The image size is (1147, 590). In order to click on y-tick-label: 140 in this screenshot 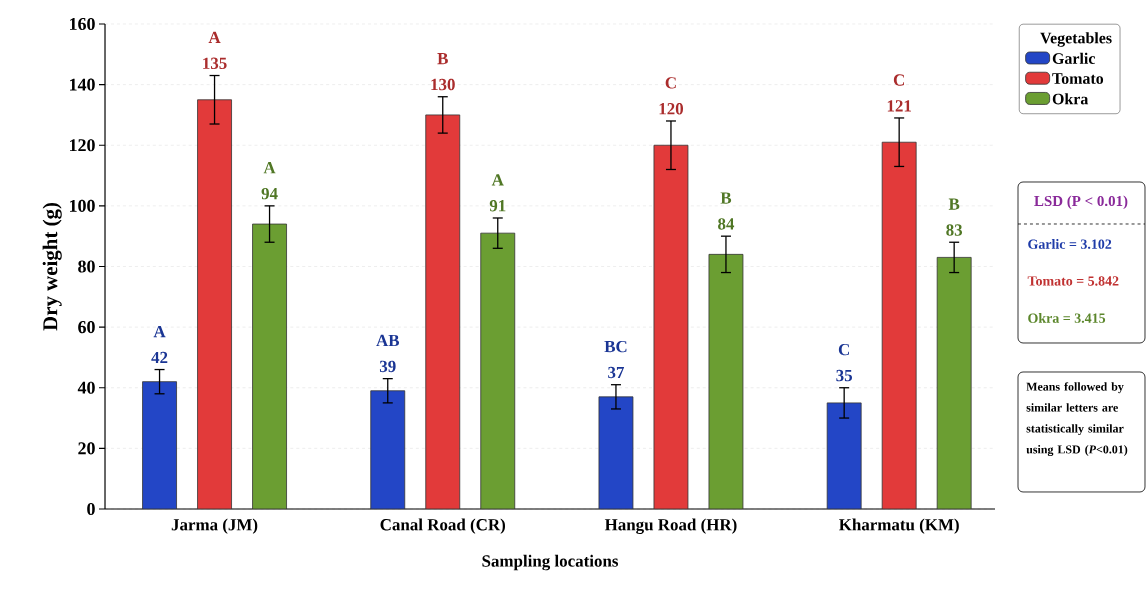, I will do `click(82, 84)`.